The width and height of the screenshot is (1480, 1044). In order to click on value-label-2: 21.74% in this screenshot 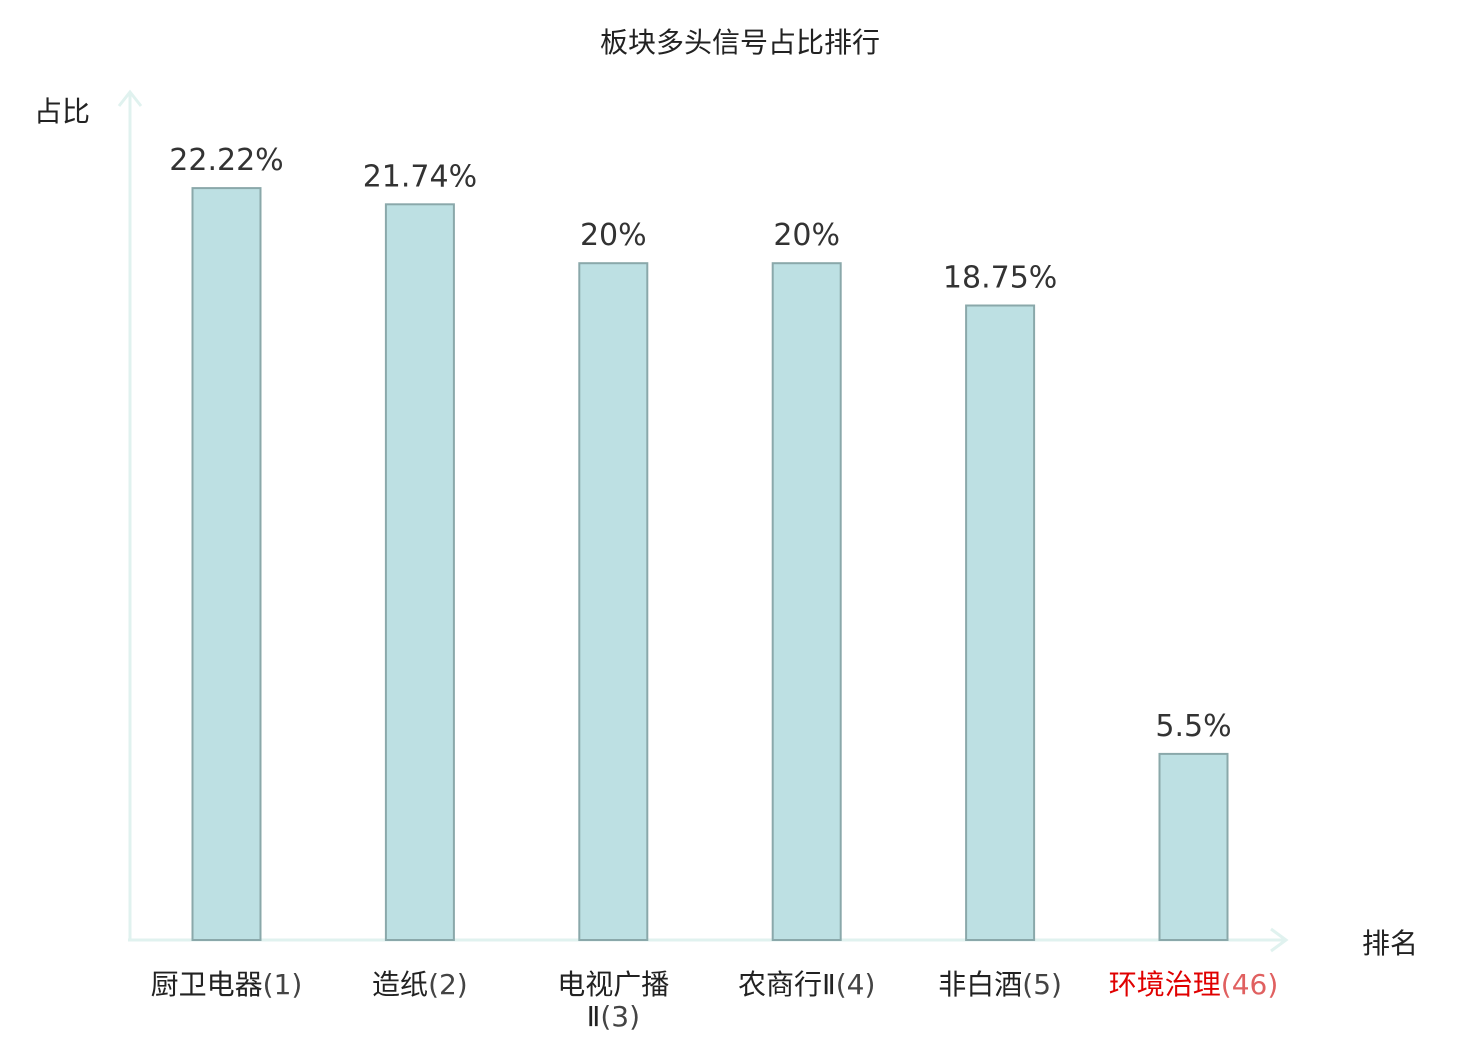, I will do `click(420, 176)`.